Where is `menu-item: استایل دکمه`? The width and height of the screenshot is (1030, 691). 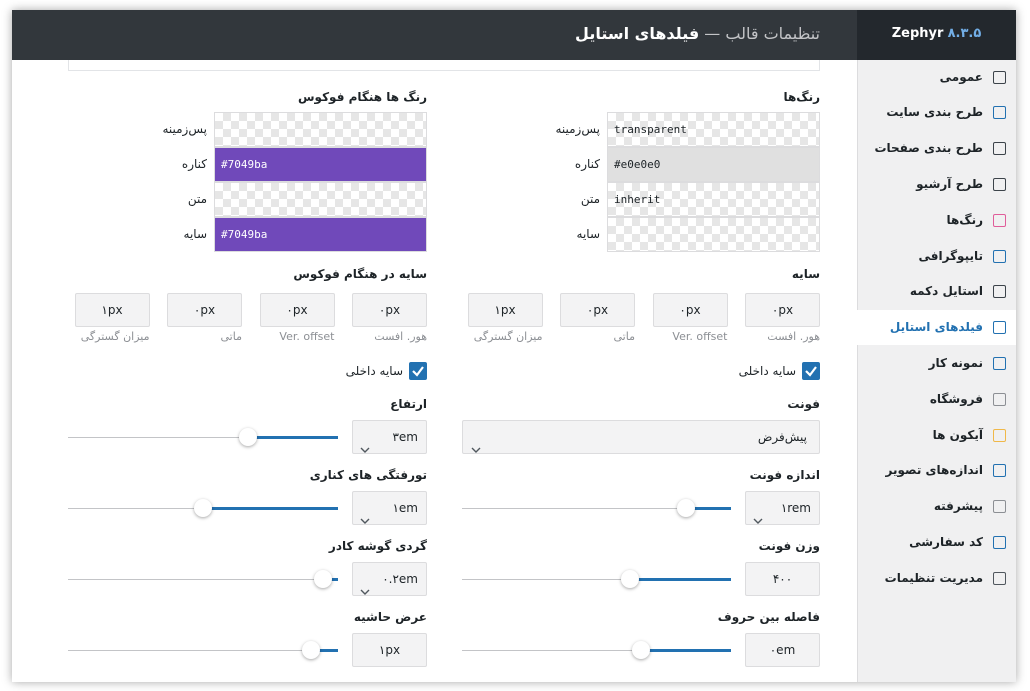
menu-item: استایل دکمه is located at coordinates (936, 291).